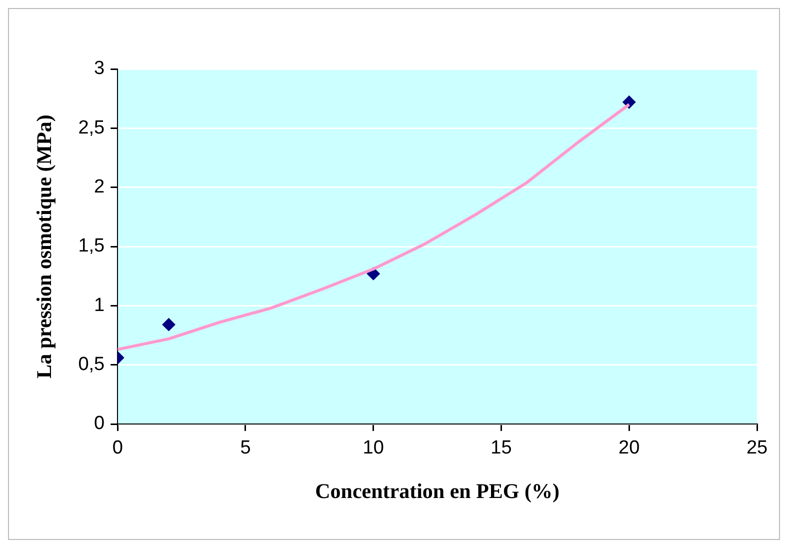  I want to click on x-tick-label: 20, so click(629, 448).